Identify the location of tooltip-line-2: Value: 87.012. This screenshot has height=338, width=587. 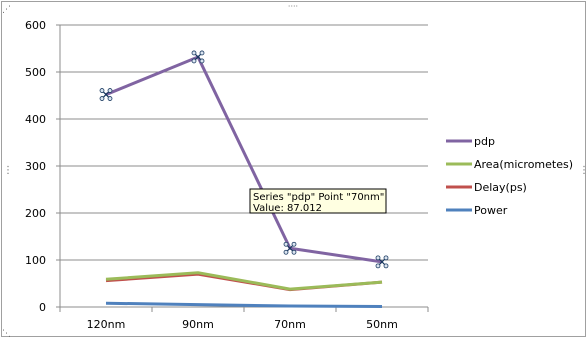
(287, 208).